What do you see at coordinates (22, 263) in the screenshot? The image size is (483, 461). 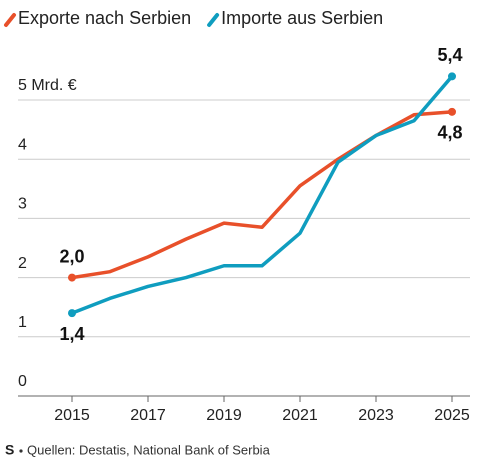 I see `y-tick-label: 2` at bounding box center [22, 263].